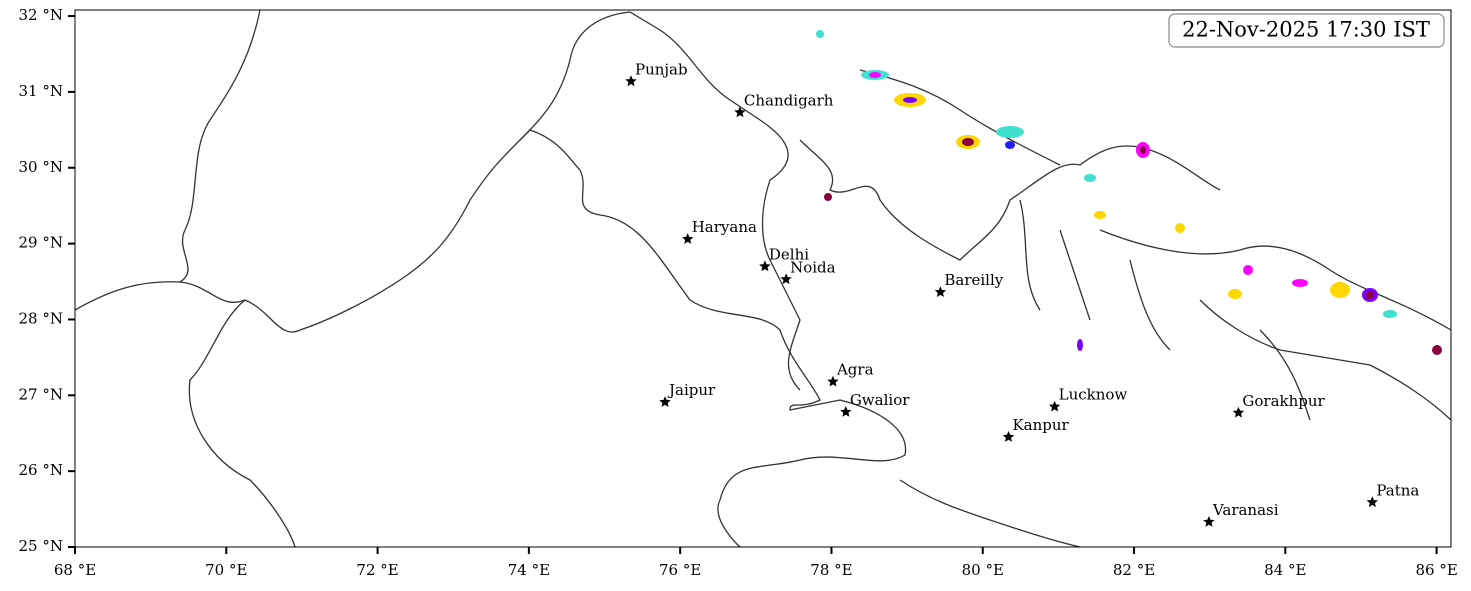 The height and width of the screenshot is (591, 1471). Describe the element at coordinates (1093, 395) in the screenshot. I see `city-label: Lucknow` at that location.